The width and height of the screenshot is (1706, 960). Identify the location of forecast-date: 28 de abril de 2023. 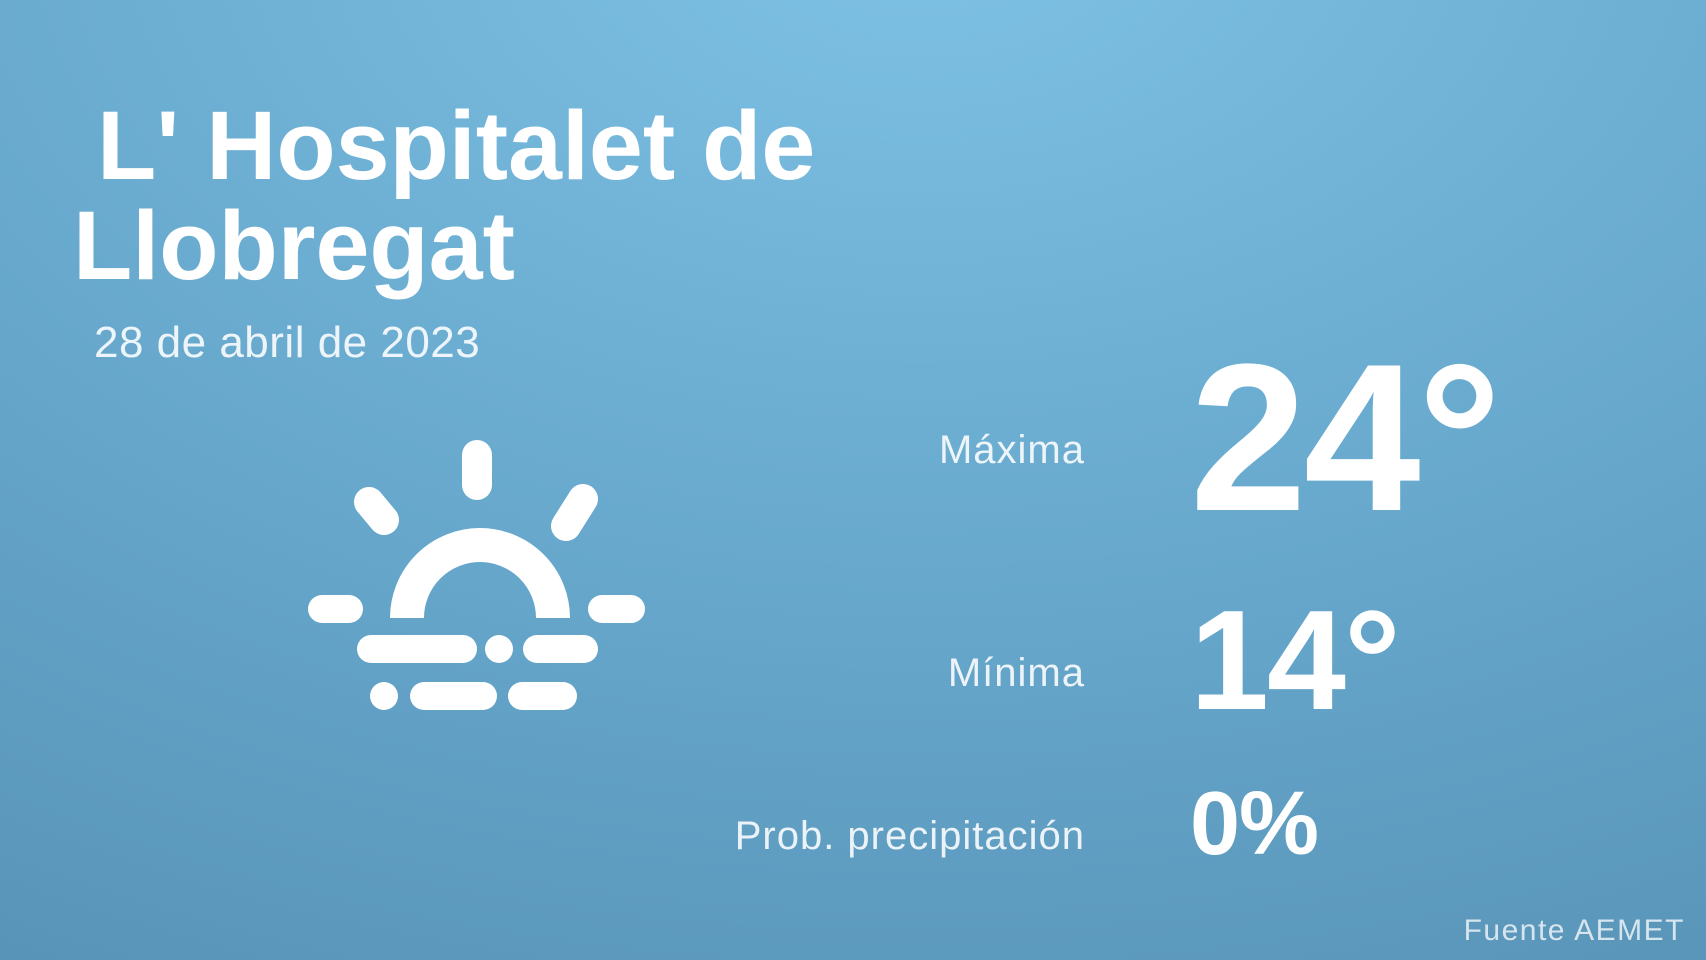
(287, 342).